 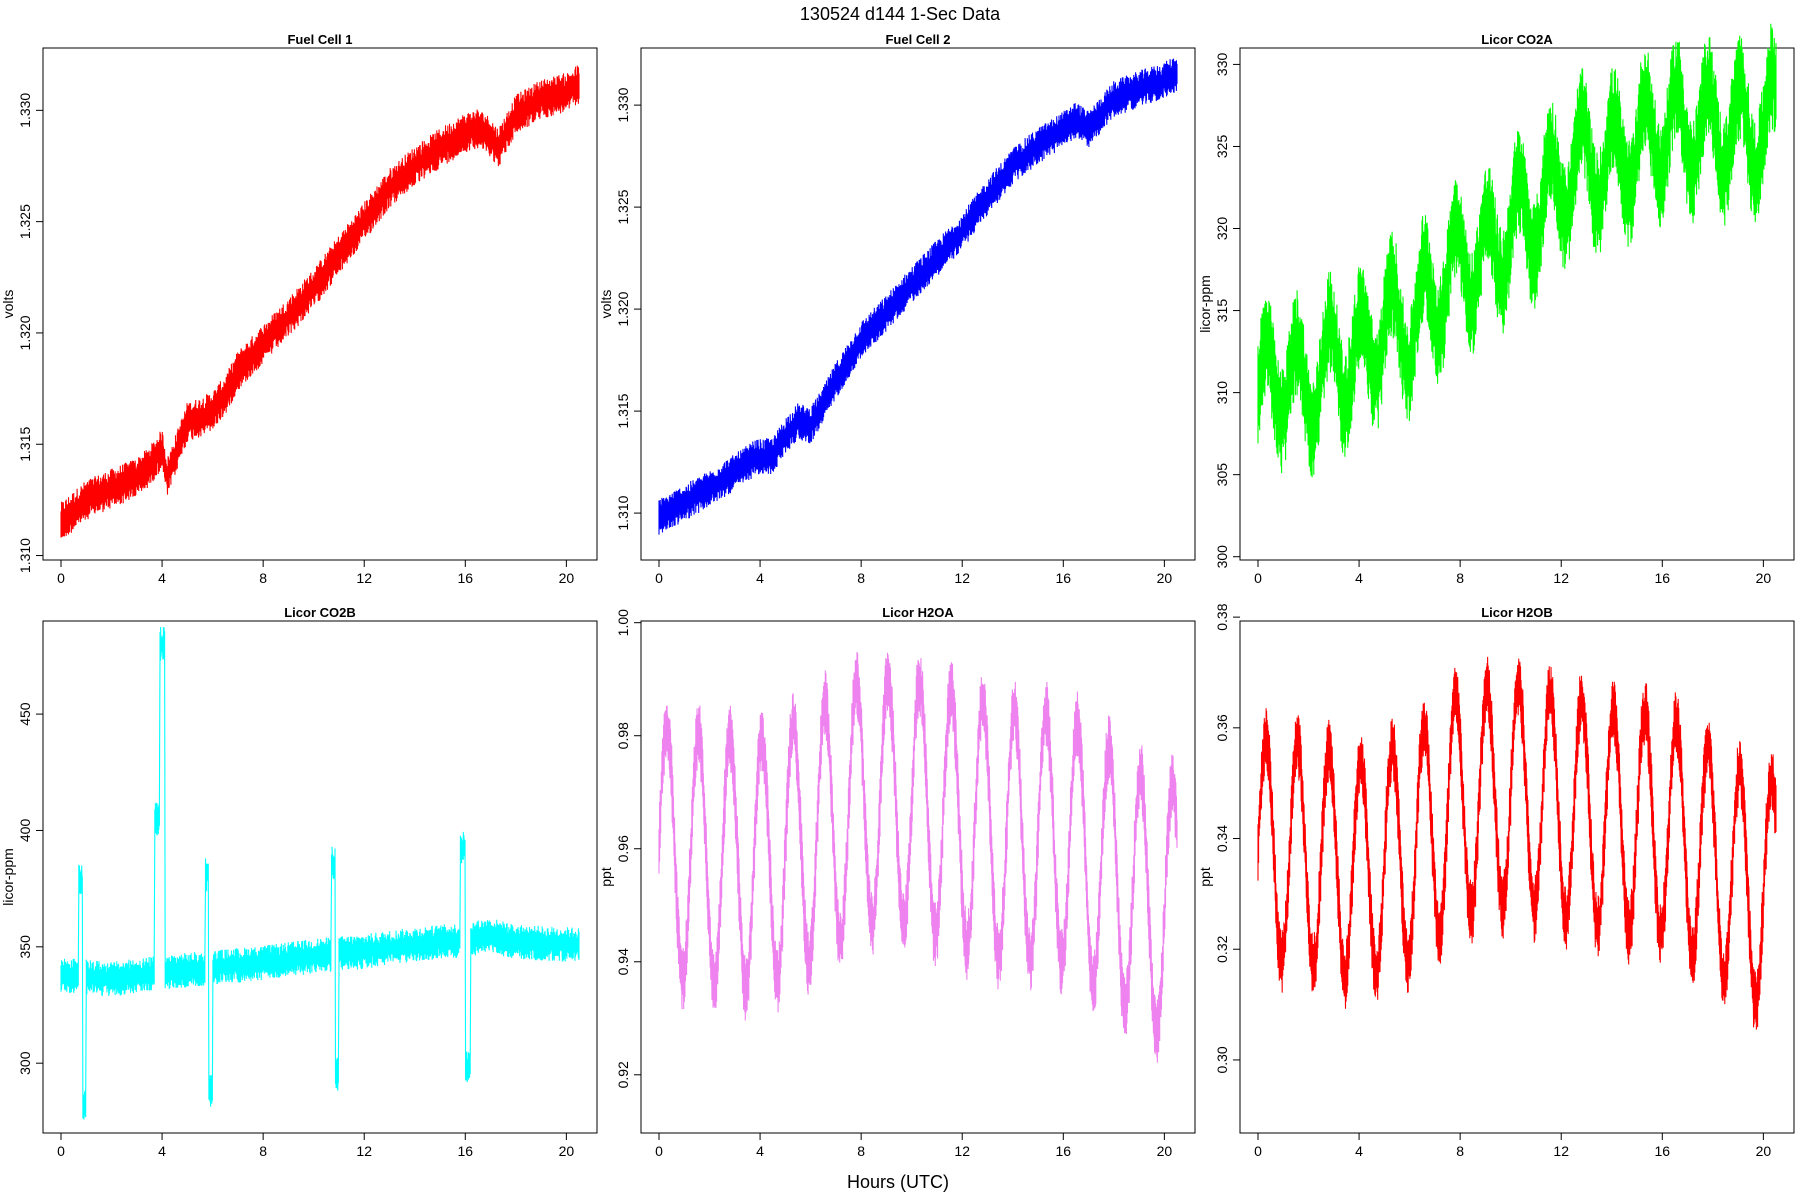 I want to click on panel-title: Licor CO2B, so click(x=320, y=612).